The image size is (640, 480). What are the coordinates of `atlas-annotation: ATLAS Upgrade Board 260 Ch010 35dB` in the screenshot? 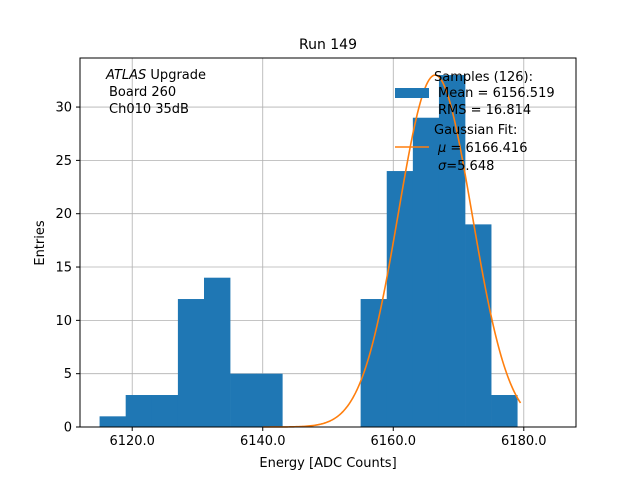 It's located at (155, 92).